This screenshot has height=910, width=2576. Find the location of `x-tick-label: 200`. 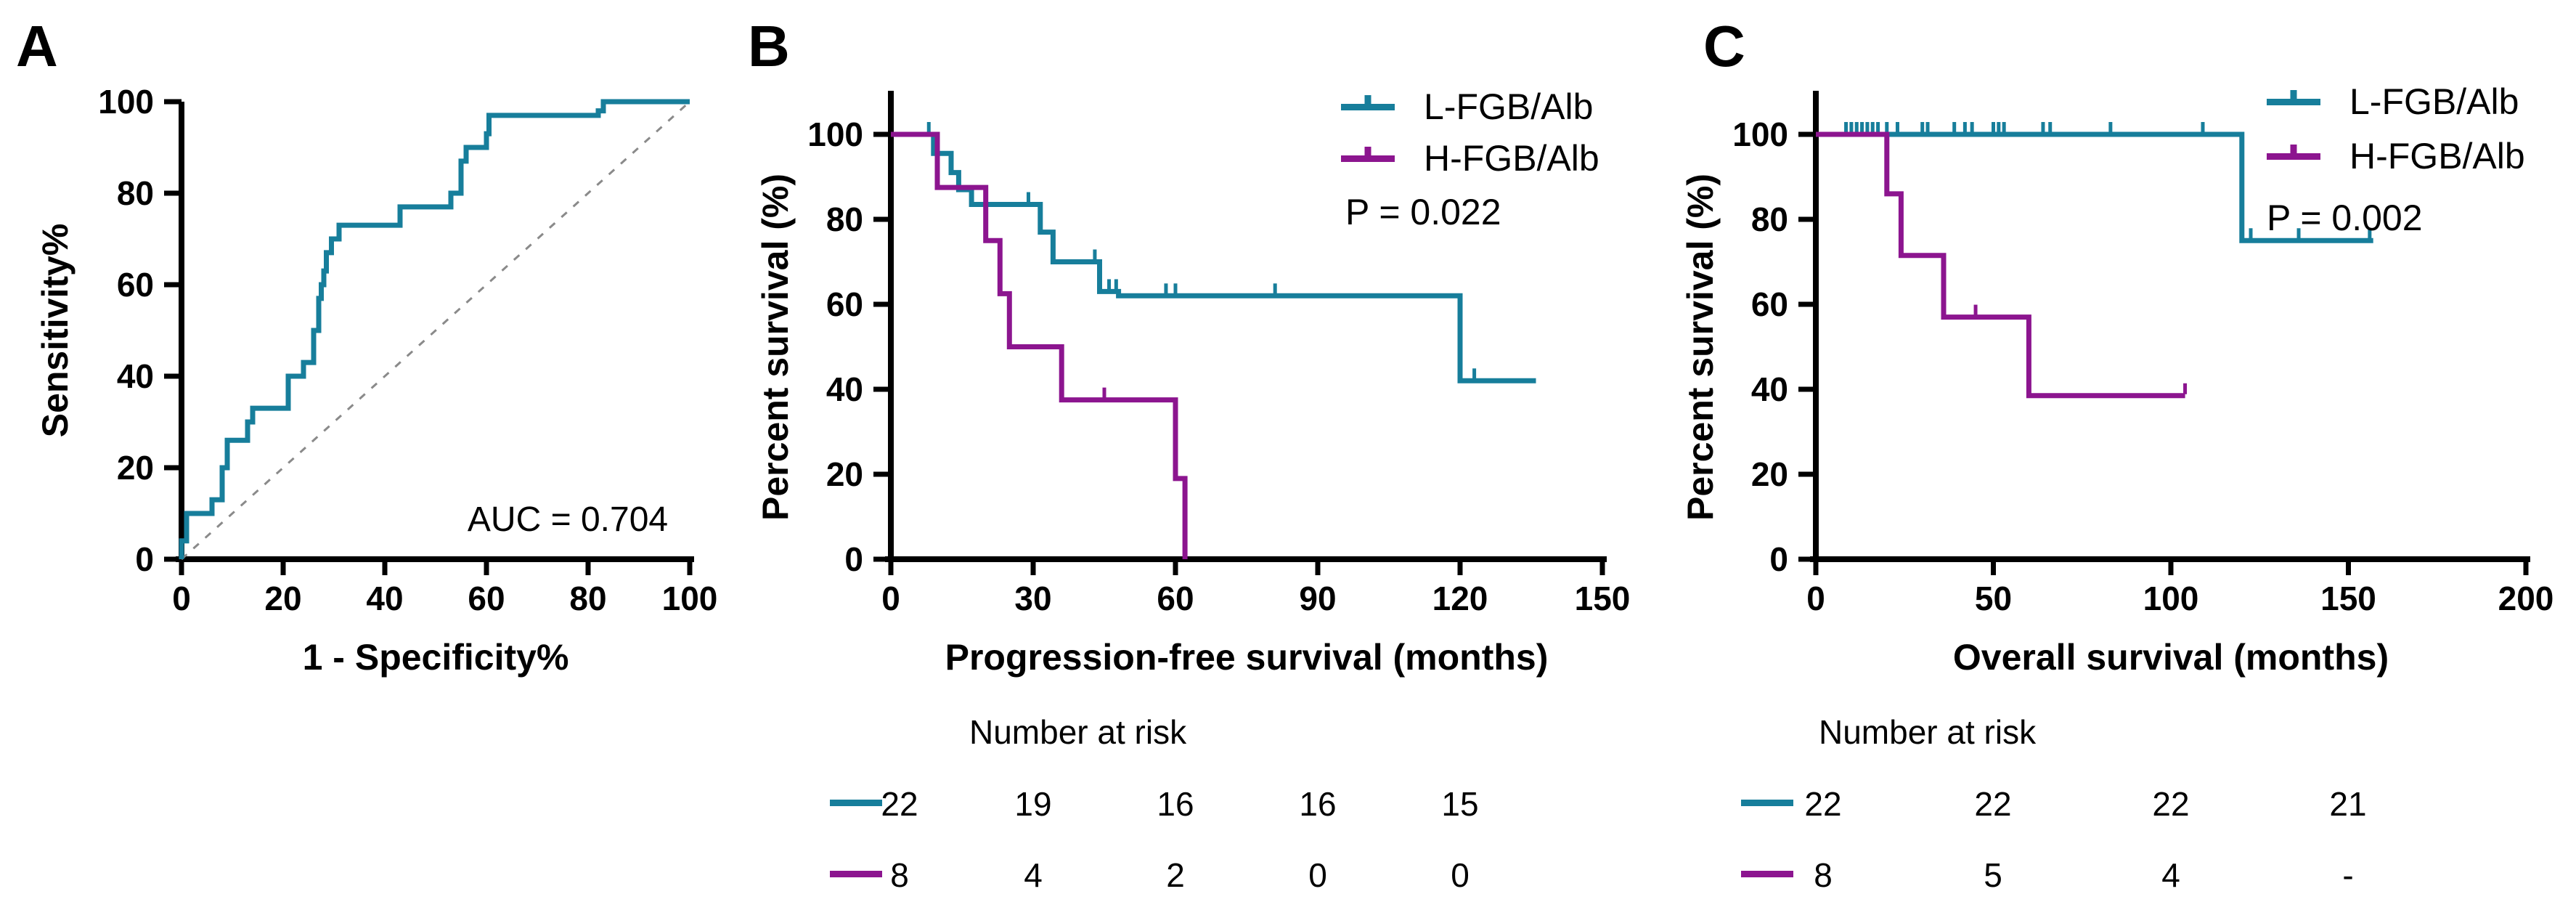

x-tick-label: 200 is located at coordinates (2526, 598).